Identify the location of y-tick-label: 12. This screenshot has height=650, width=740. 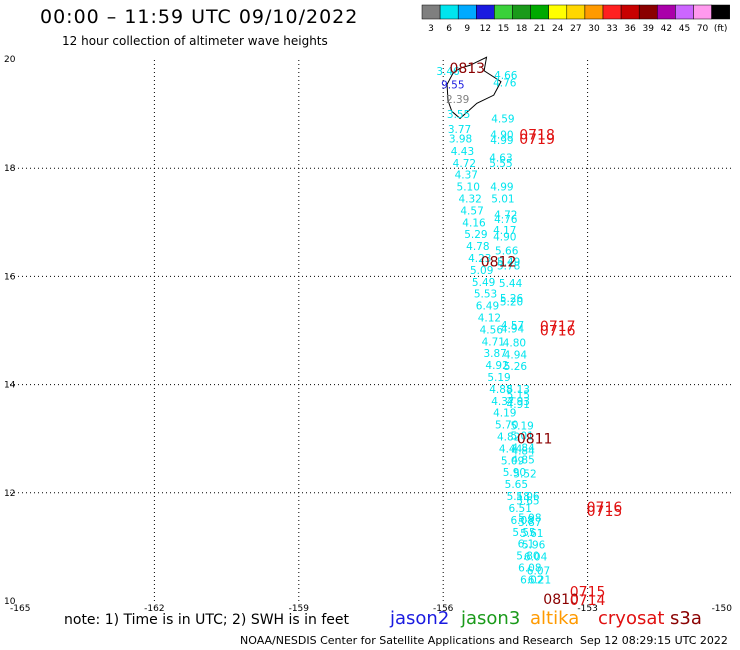
(9, 494).